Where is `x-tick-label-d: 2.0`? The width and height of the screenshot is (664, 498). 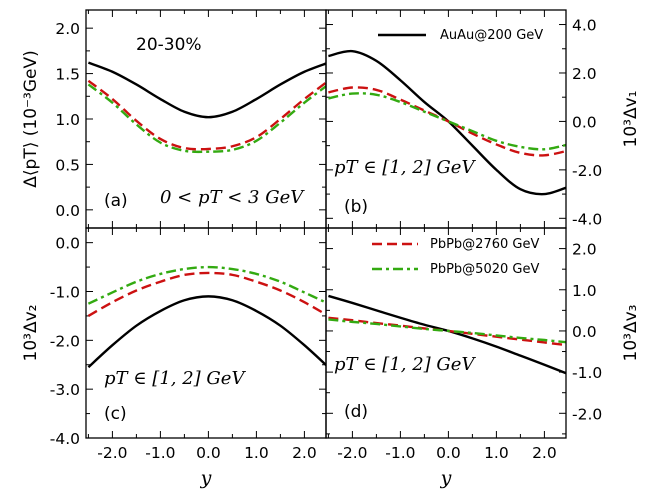
x-tick-label-d: 2.0 is located at coordinates (544, 453).